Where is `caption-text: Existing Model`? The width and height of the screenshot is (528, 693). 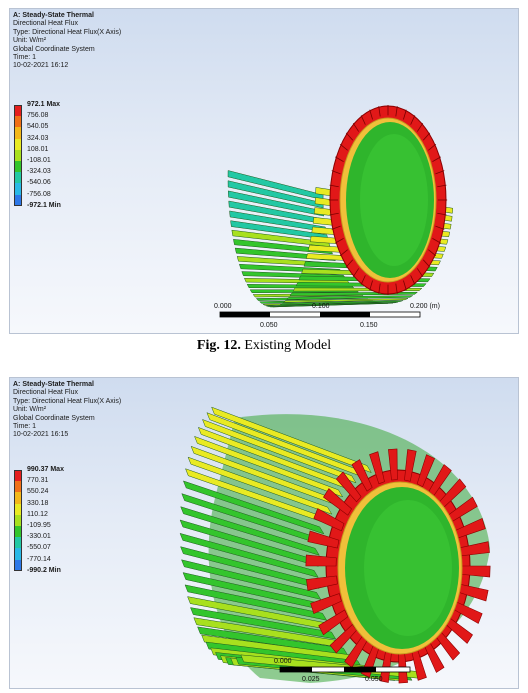 caption-text: Existing Model is located at coordinates (286, 345).